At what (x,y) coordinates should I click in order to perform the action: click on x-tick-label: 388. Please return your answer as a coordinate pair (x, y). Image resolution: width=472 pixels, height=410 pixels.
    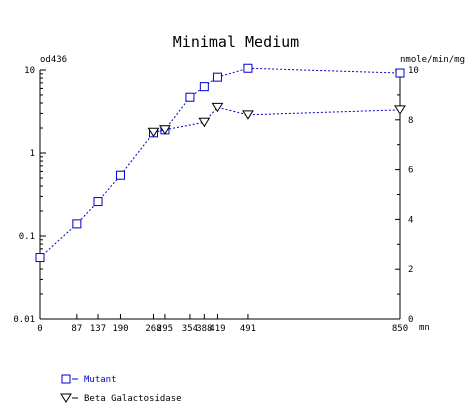
    Looking at the image, I should click on (204, 329).